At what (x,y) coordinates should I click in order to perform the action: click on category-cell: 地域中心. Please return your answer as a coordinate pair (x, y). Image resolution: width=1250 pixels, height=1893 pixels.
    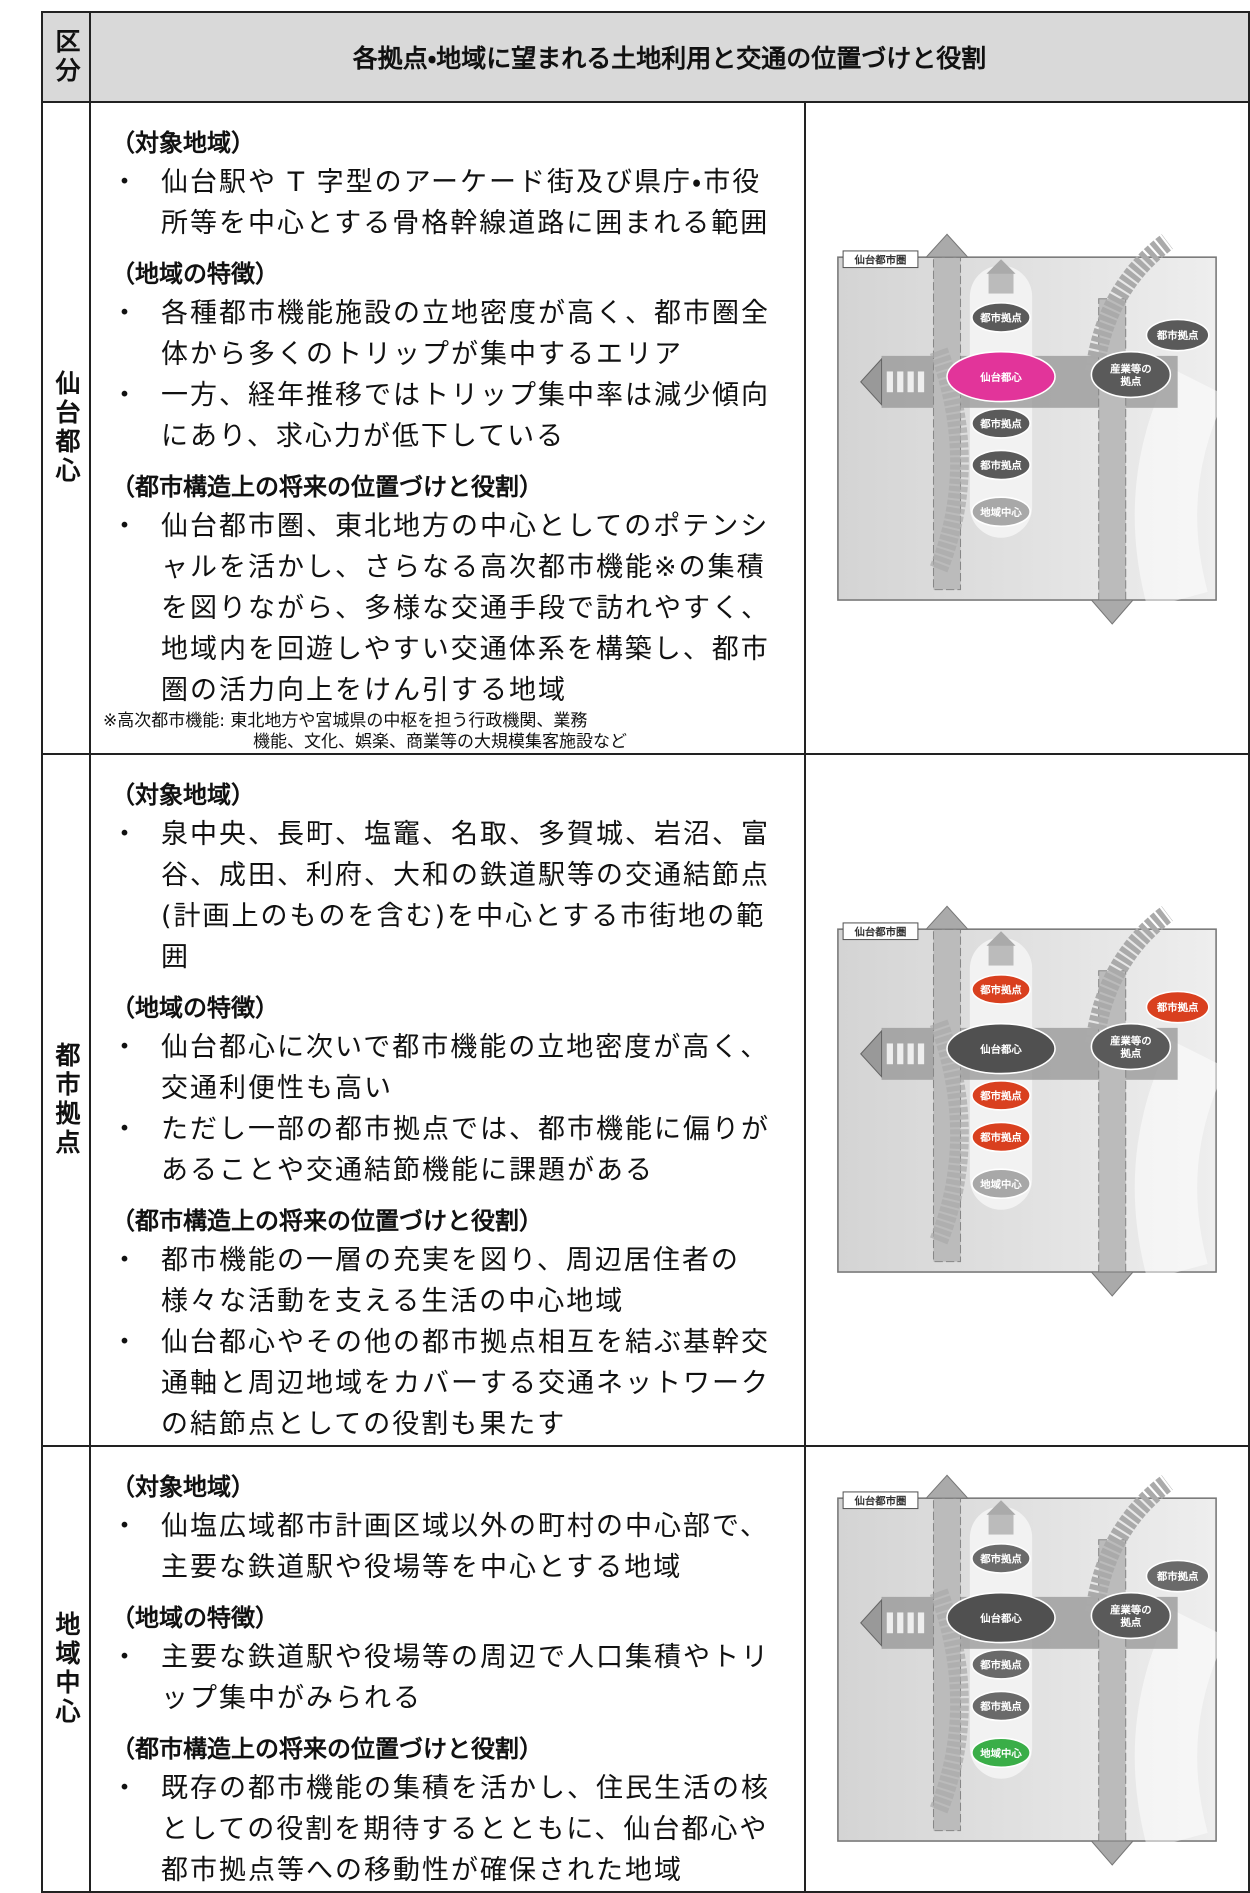
    Looking at the image, I should click on (66, 1669).